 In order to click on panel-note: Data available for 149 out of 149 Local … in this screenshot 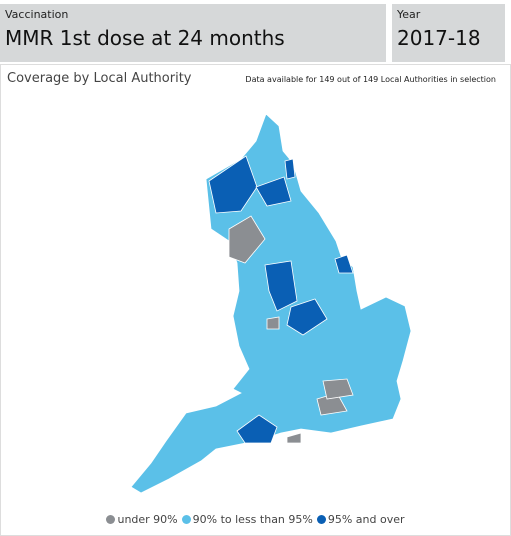, I will do `click(370, 79)`.